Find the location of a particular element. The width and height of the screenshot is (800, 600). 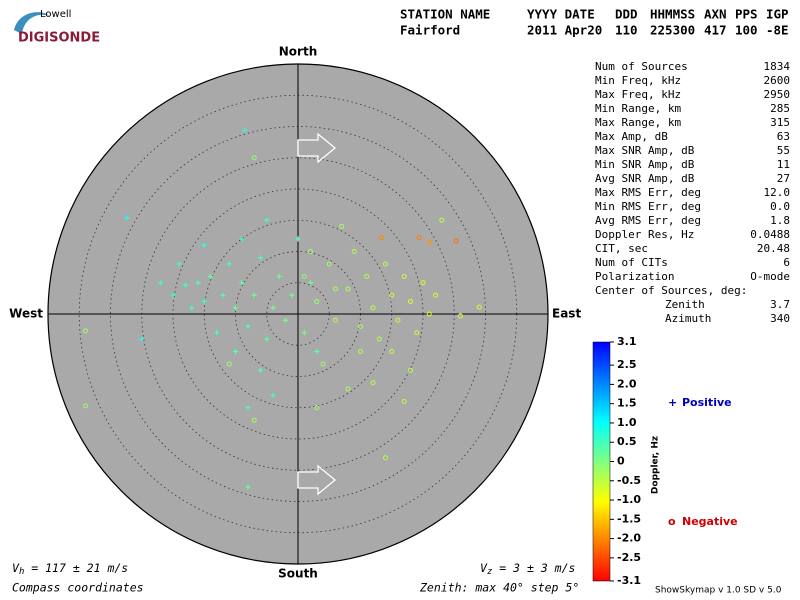

stat-value: 2950 is located at coordinates (777, 94).